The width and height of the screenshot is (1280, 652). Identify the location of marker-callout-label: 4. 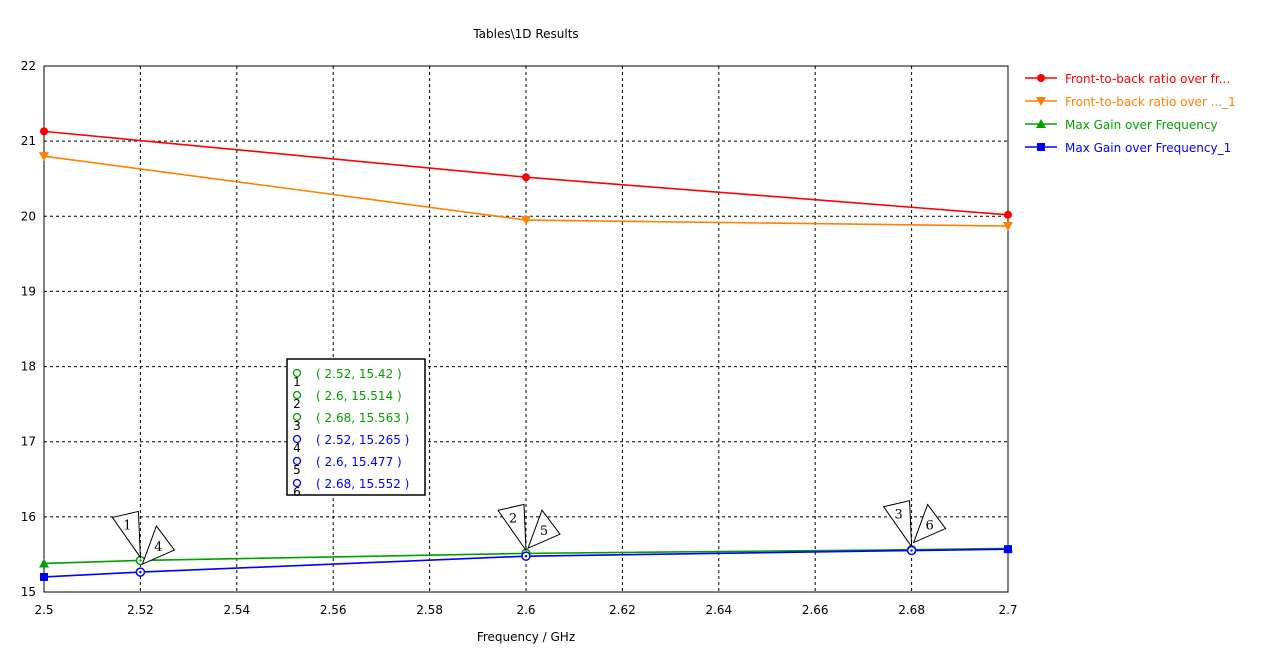
(158, 547).